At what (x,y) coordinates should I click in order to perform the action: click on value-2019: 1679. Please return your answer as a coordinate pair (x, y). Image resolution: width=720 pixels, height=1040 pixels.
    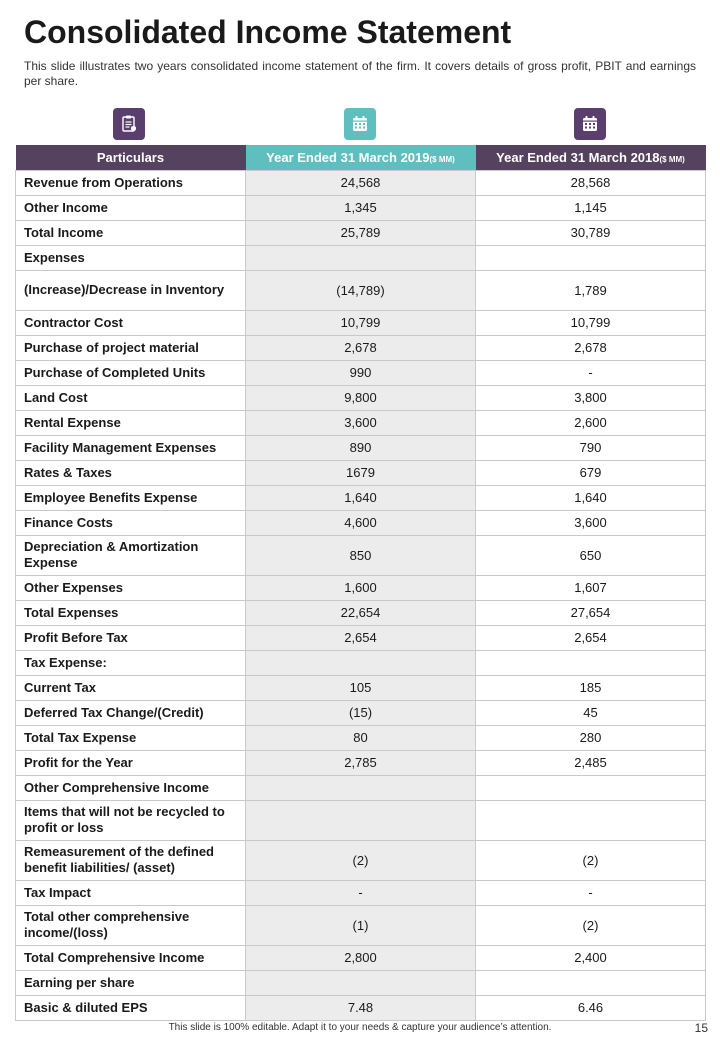
    Looking at the image, I should click on (360, 472).